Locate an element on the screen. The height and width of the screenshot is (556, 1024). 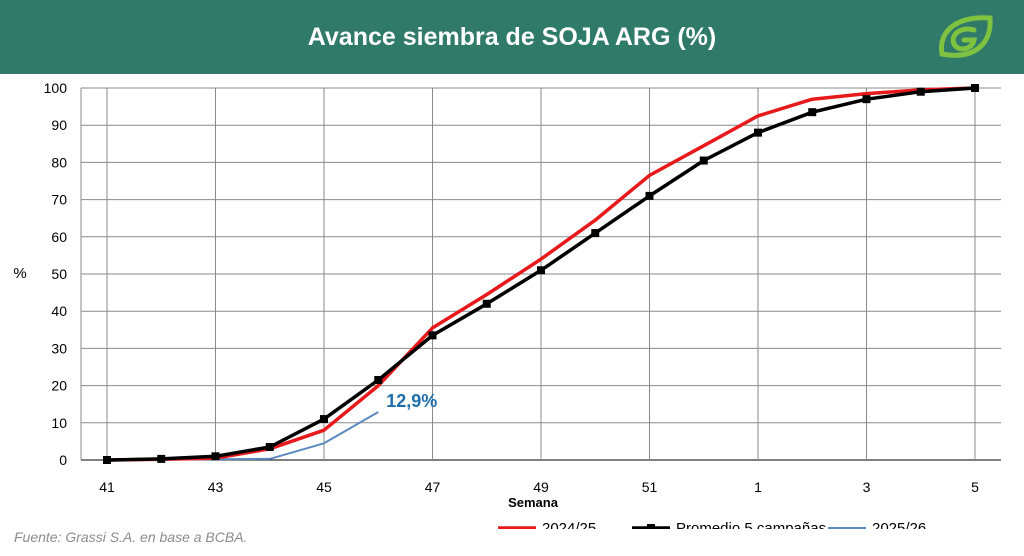
x-tick-label: 41 is located at coordinates (107, 487).